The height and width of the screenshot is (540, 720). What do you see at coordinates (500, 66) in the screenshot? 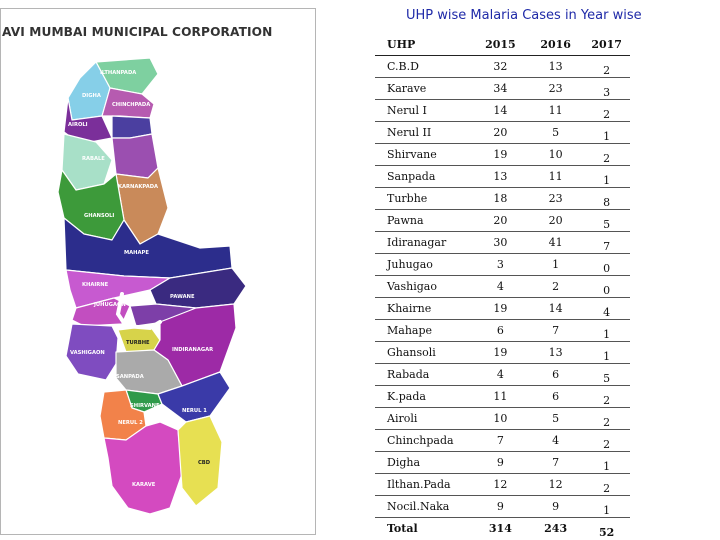
I see `cases-2015-cell: 32` at bounding box center [500, 66].